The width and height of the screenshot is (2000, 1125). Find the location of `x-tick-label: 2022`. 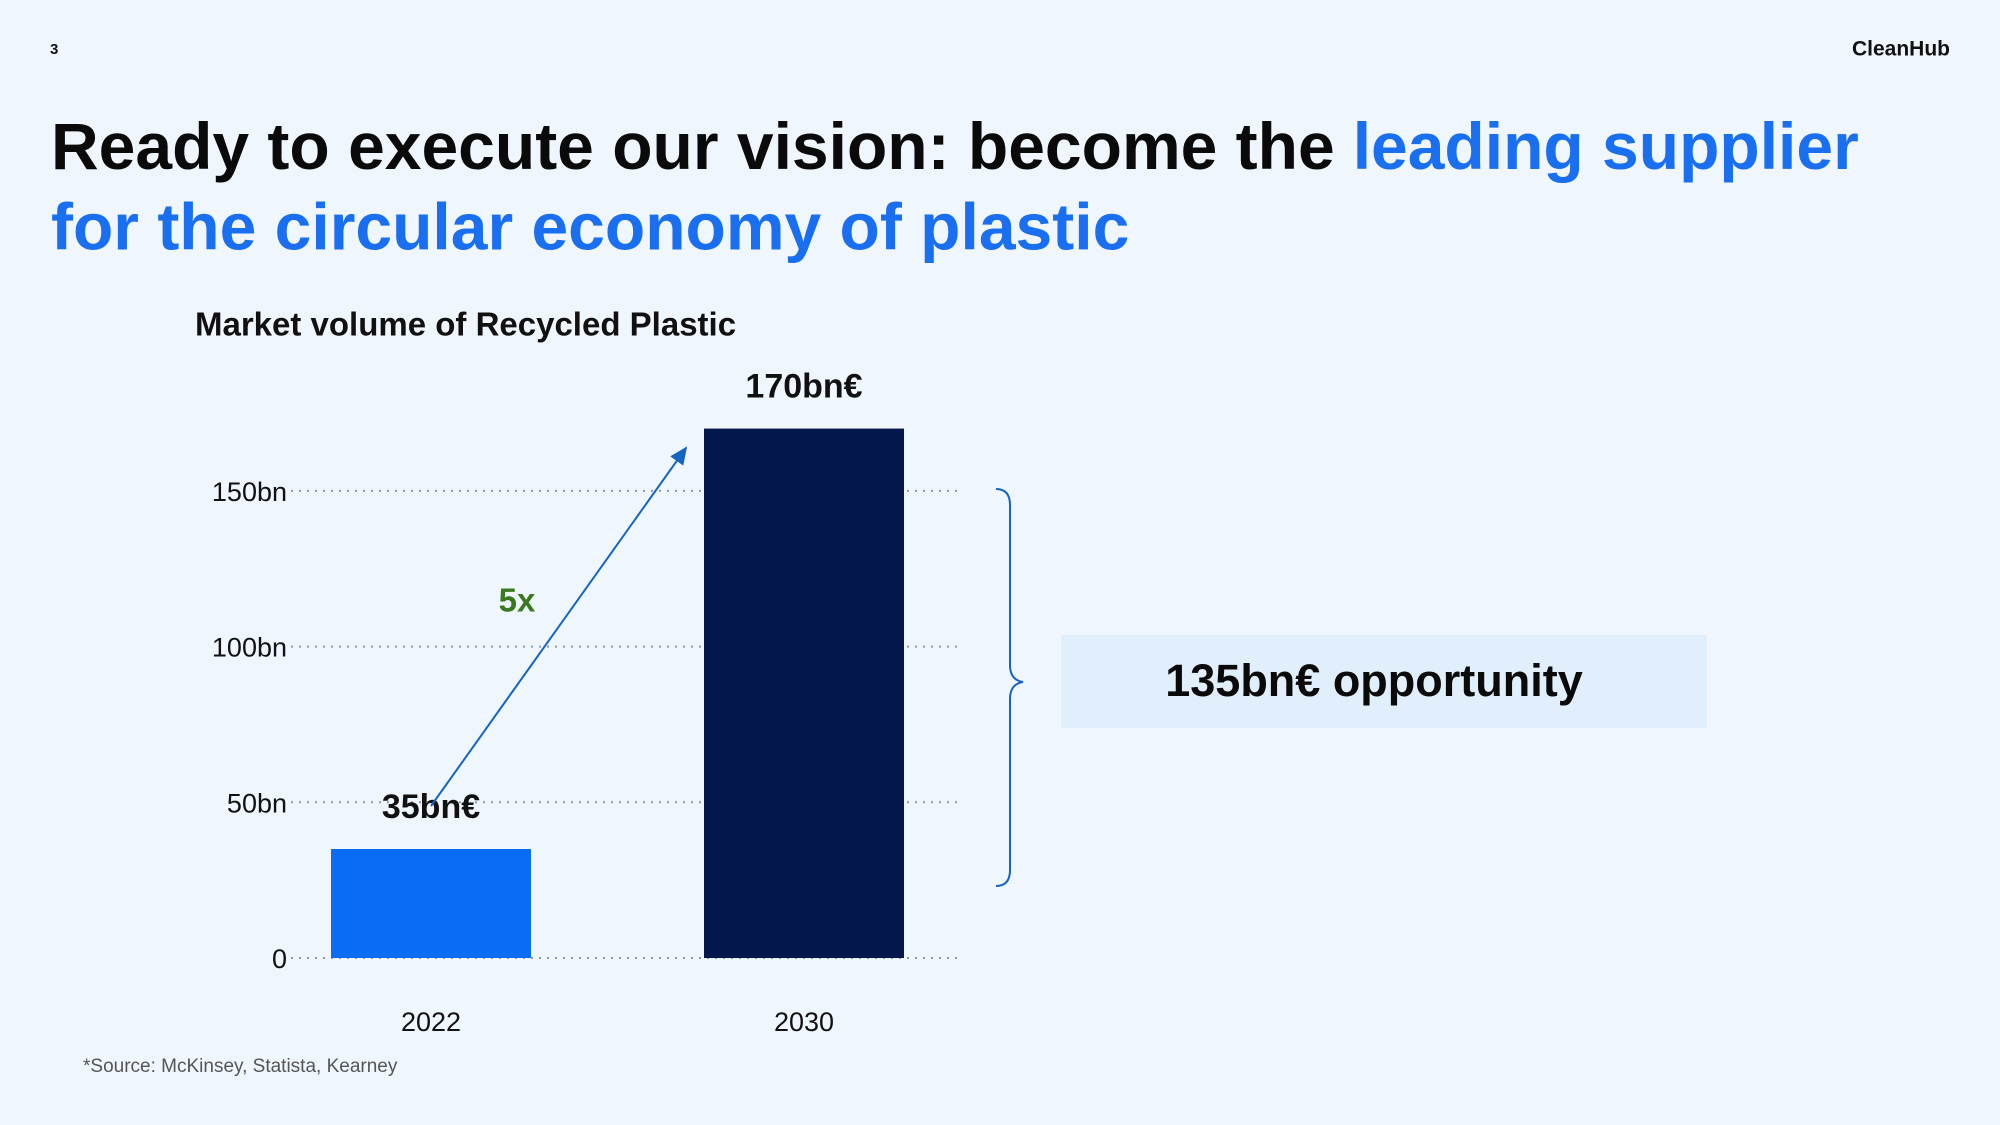

x-tick-label: 2022 is located at coordinates (431, 1022).